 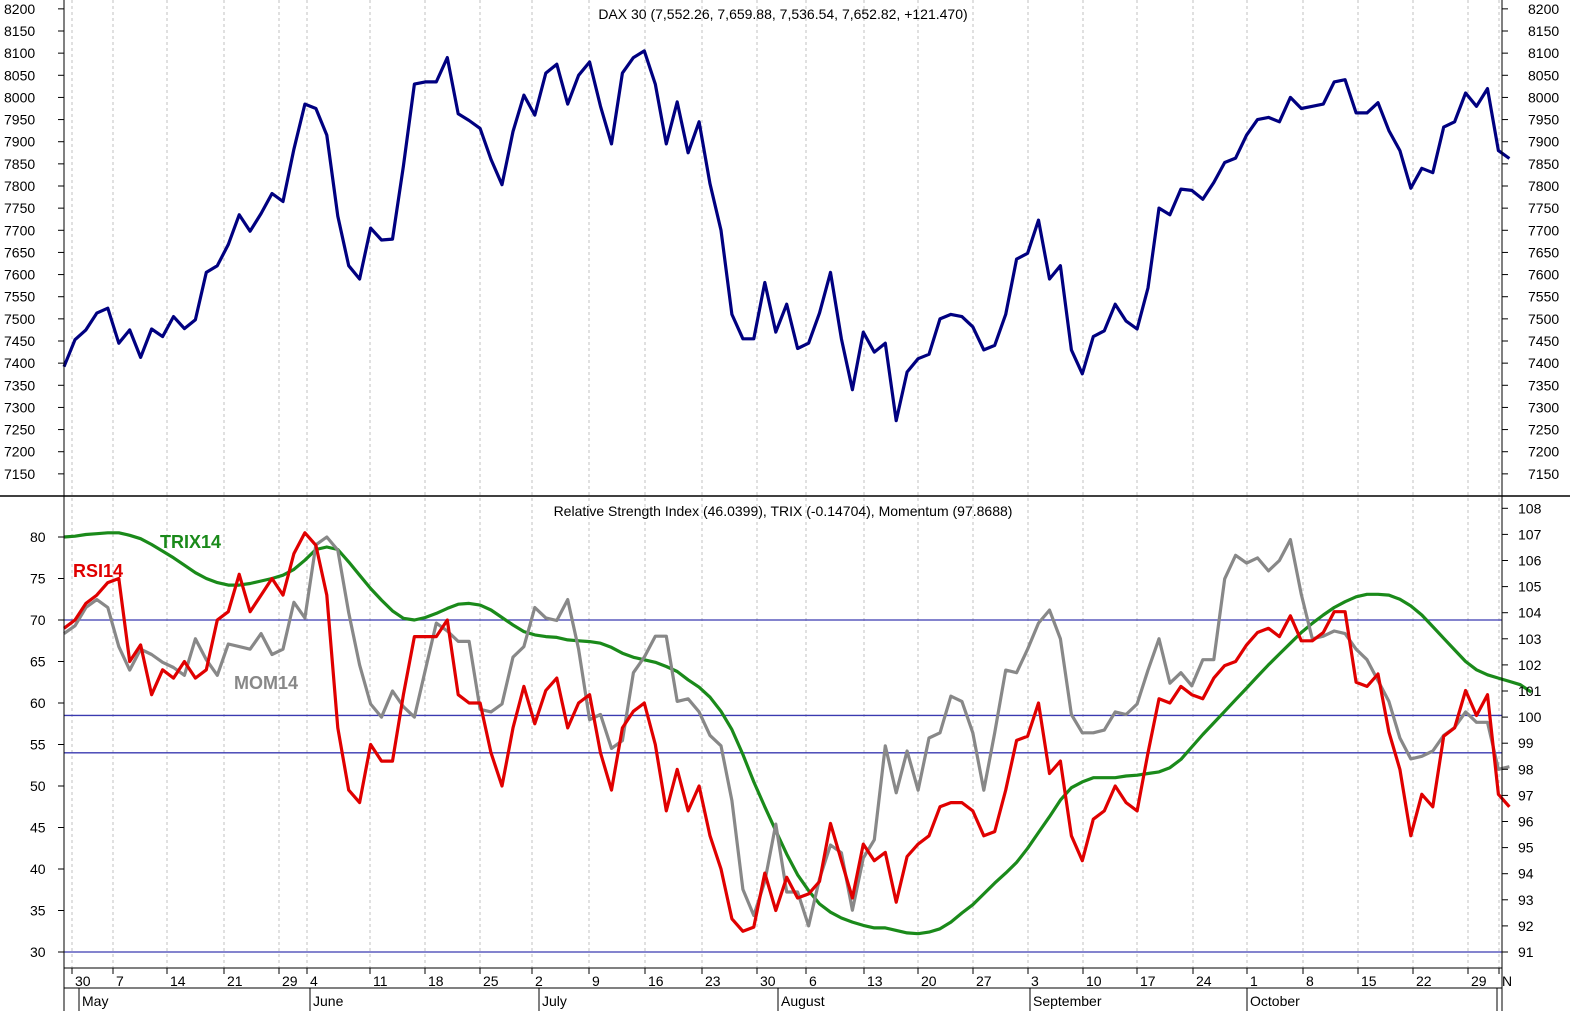 What do you see at coordinates (19, 474) in the screenshot?
I see `price-y-tick-left: 7150` at bounding box center [19, 474].